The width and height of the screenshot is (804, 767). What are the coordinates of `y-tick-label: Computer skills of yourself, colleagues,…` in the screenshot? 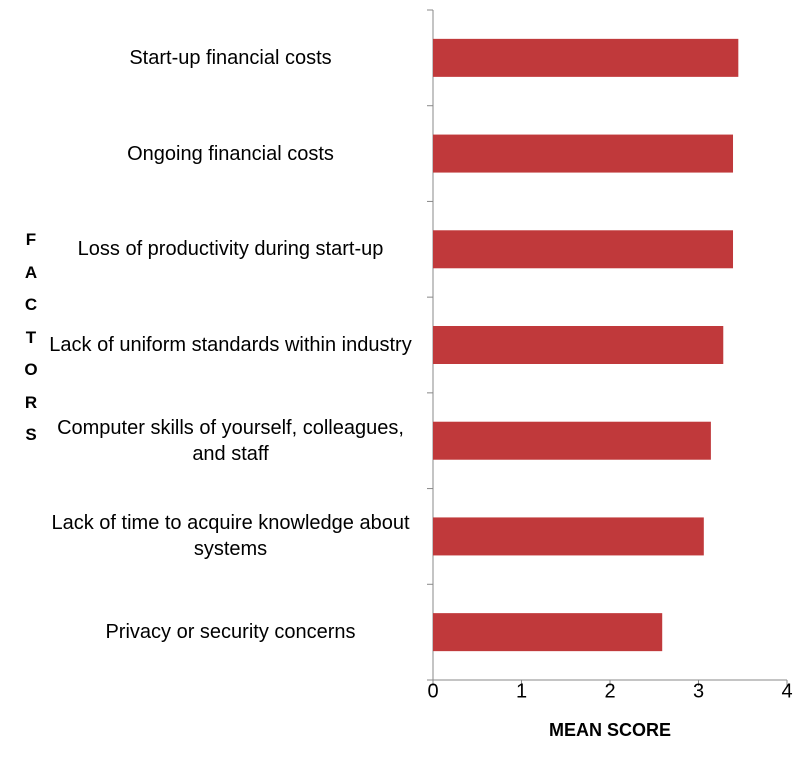 It's located at (230, 440).